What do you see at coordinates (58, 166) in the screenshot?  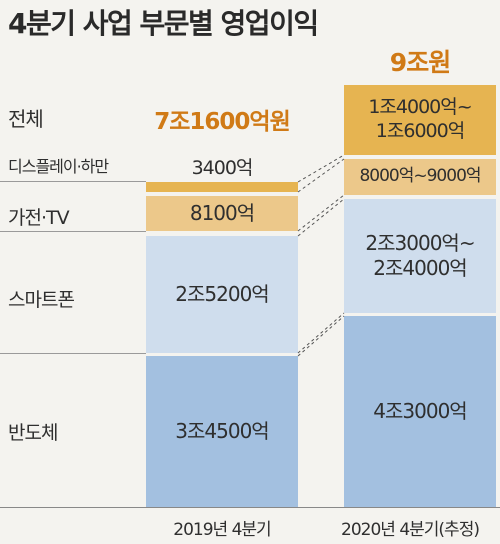 I see `row-label-display: 디스플레이·하만` at bounding box center [58, 166].